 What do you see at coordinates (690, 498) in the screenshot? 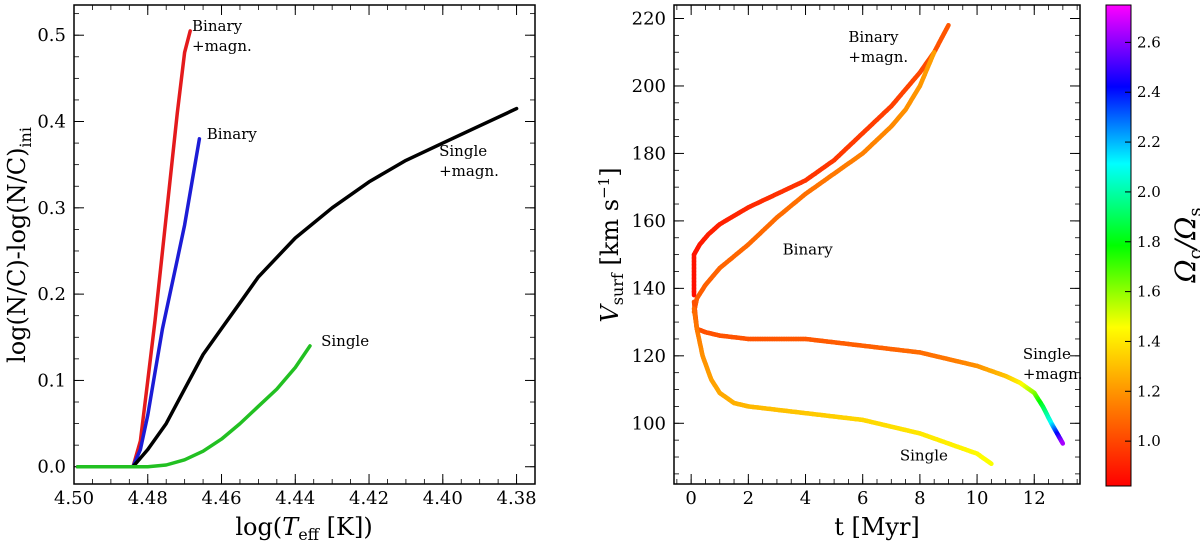
I see `right-x-tick-label: 0` at bounding box center [690, 498].